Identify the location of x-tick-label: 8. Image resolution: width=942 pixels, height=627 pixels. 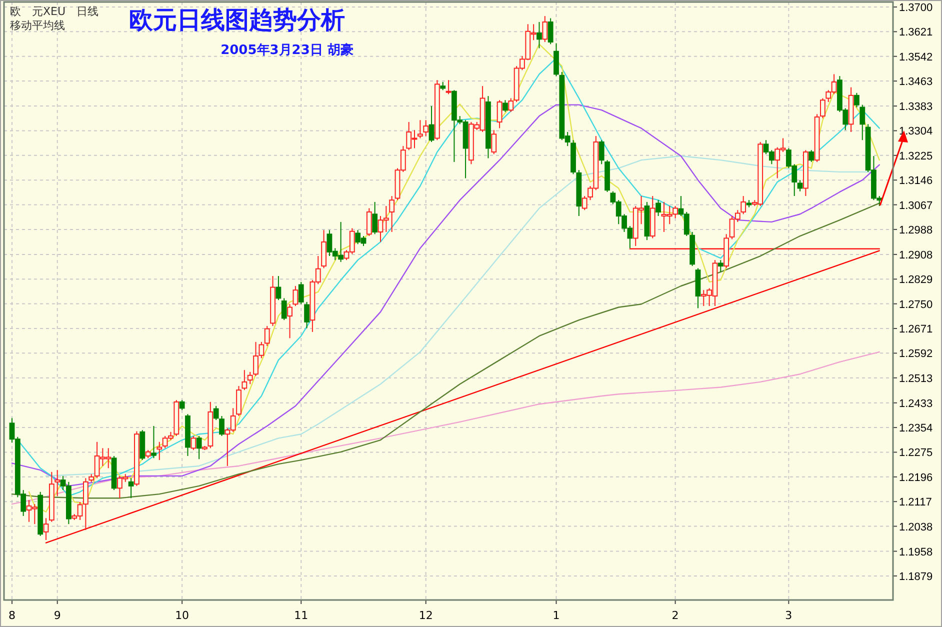
(12, 615).